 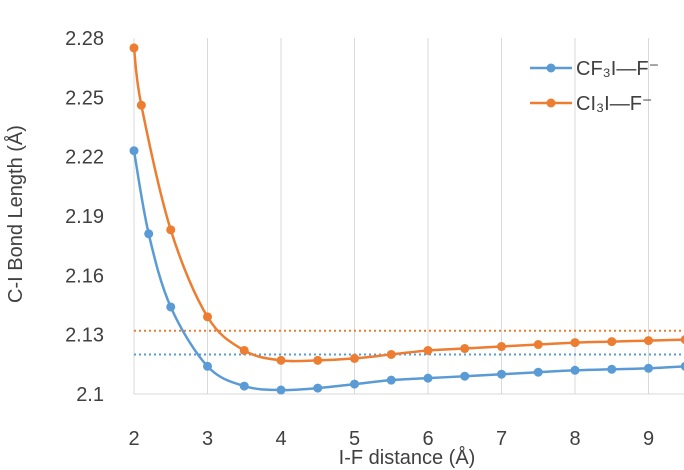 What do you see at coordinates (391, 439) in the screenshot?
I see `x-tick-labels: 2 3 4 5 6 7 8 9` at bounding box center [391, 439].